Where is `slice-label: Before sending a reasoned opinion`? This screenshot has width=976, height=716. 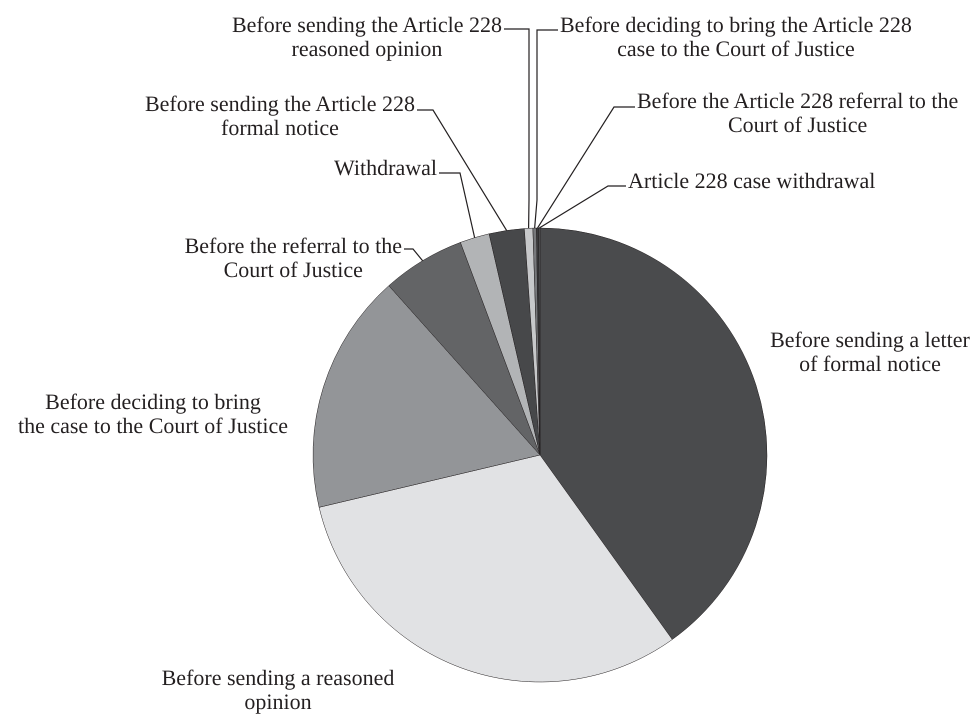 slice-label: Before sending a reasoned opinion is located at coordinates (278, 689).